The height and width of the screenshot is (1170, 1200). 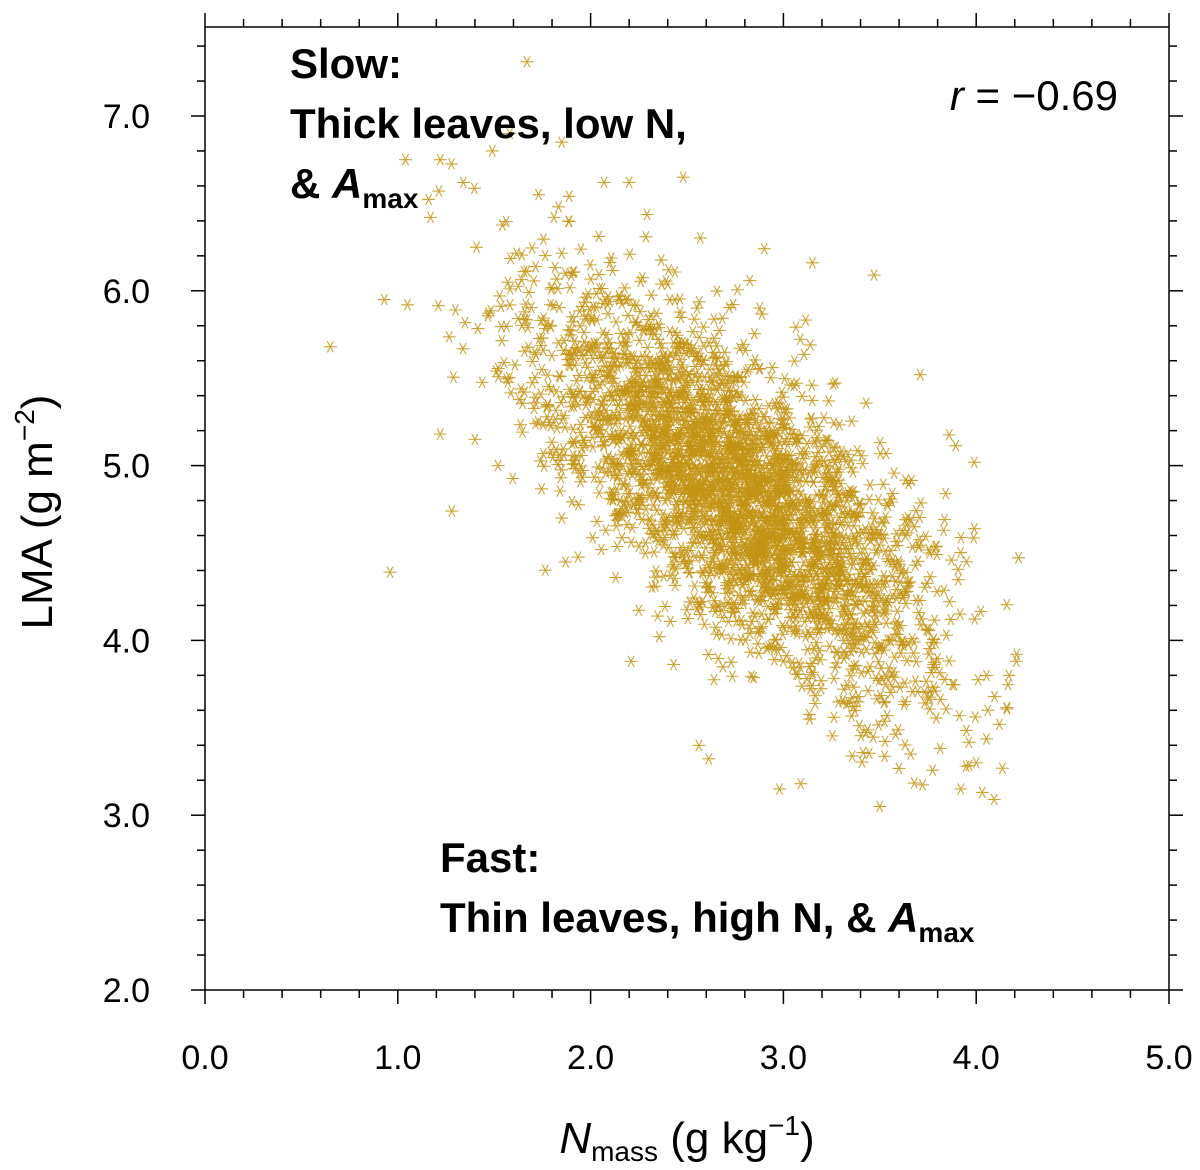 I want to click on x-axis-title-sup: −1, so click(x=784, y=1125).